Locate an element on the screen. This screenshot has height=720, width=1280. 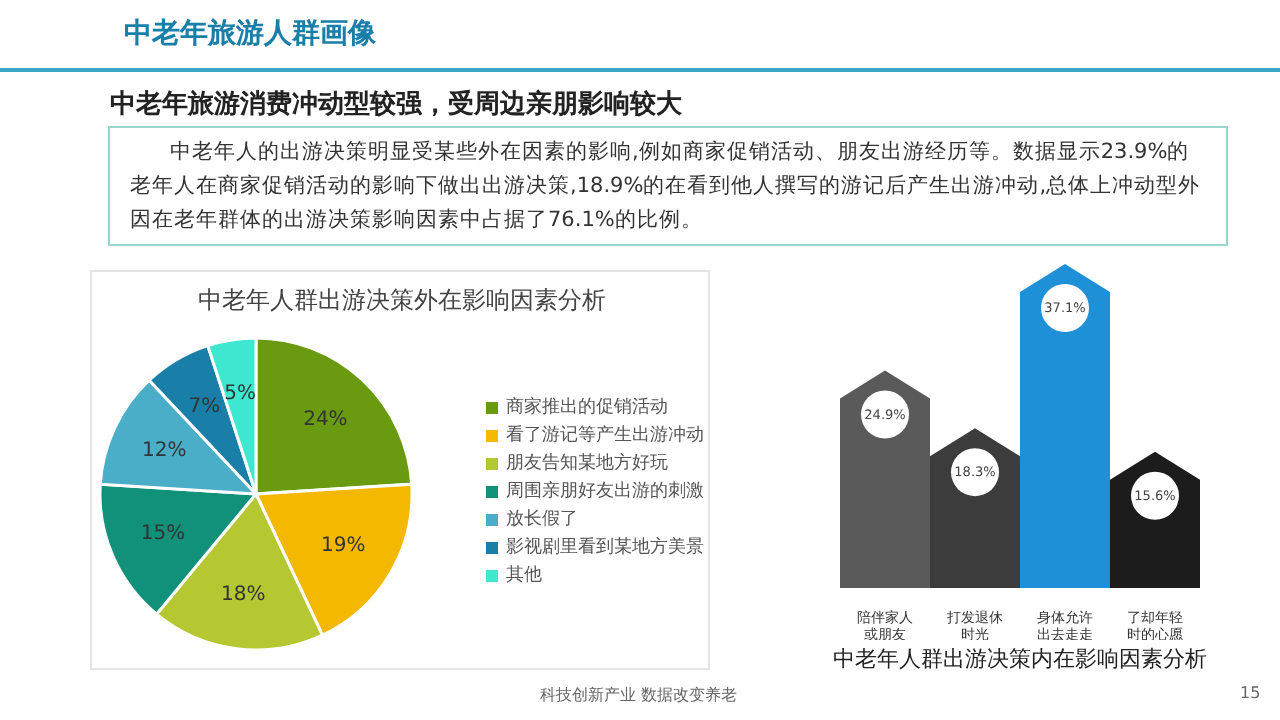
legend-label: 商家推出的促销活动 is located at coordinates (587, 408).